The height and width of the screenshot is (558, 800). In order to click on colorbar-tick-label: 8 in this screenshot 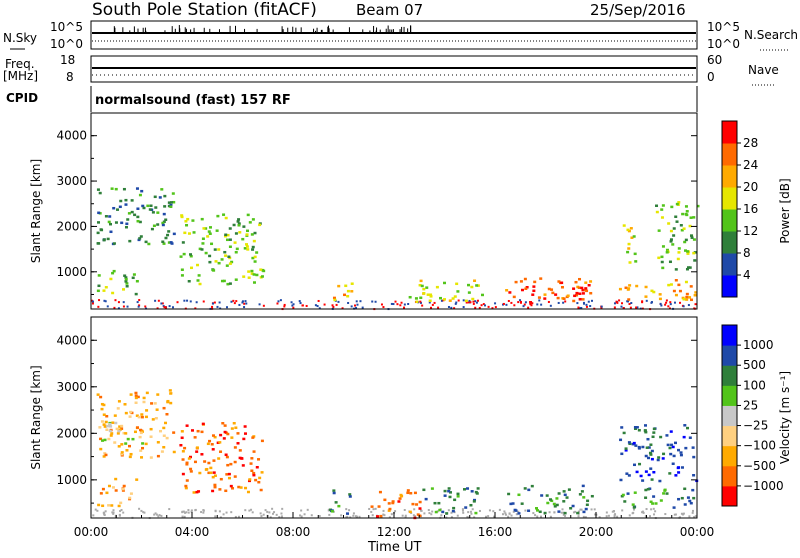, I will do `click(747, 253)`.